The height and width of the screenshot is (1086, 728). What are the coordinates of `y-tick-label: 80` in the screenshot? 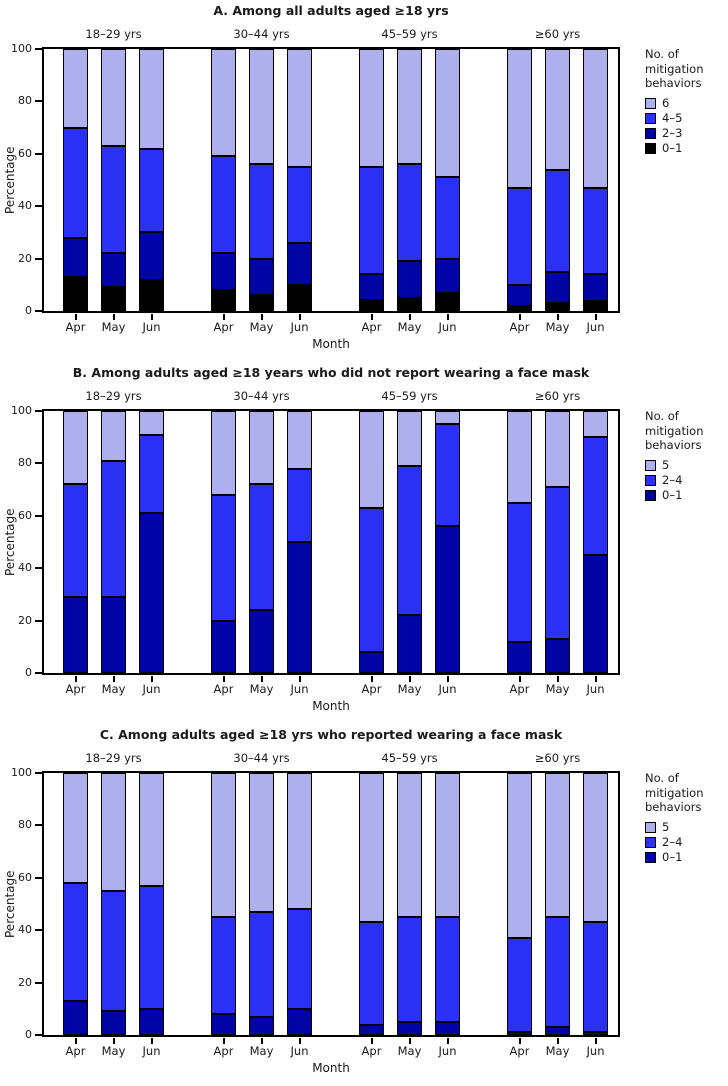 It's located at (25, 463).